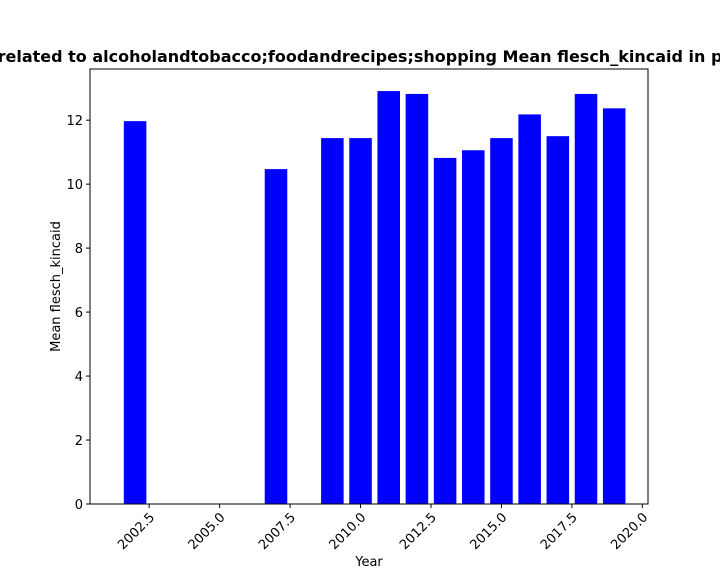 This screenshot has width=720, height=576. Describe the element at coordinates (79, 377) in the screenshot. I see `y-tick-label: 4` at that location.